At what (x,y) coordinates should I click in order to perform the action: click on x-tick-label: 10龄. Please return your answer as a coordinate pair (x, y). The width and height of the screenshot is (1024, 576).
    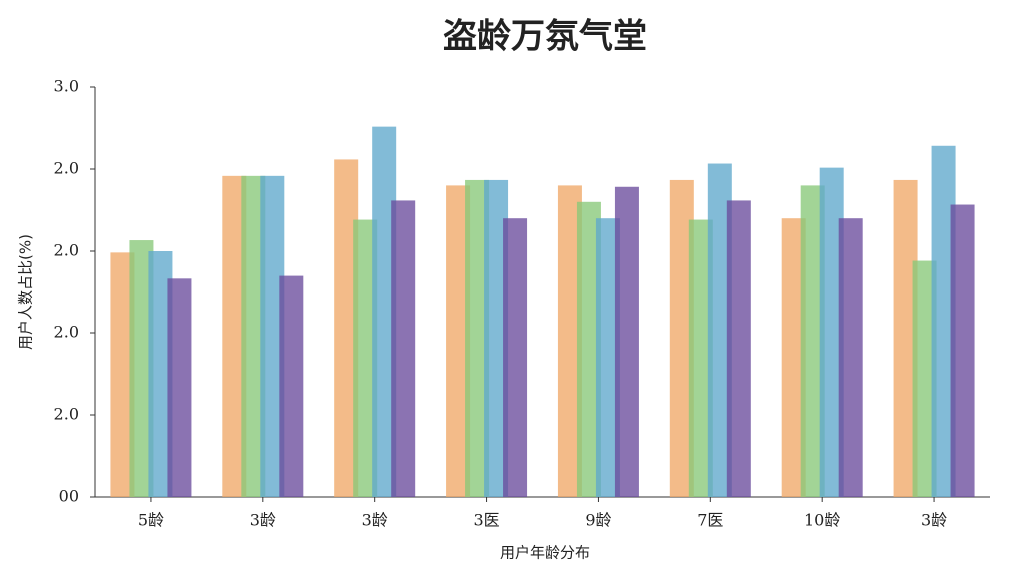
    Looking at the image, I should click on (822, 520).